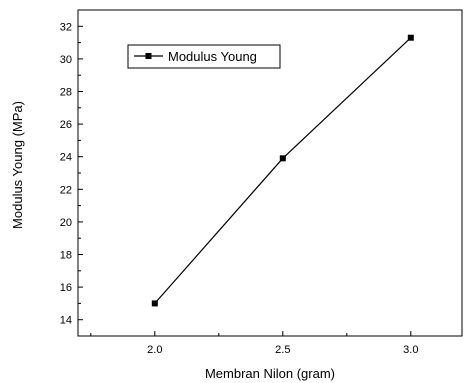 The image size is (464, 383). I want to click on y-tick-label: 26, so click(66, 125).